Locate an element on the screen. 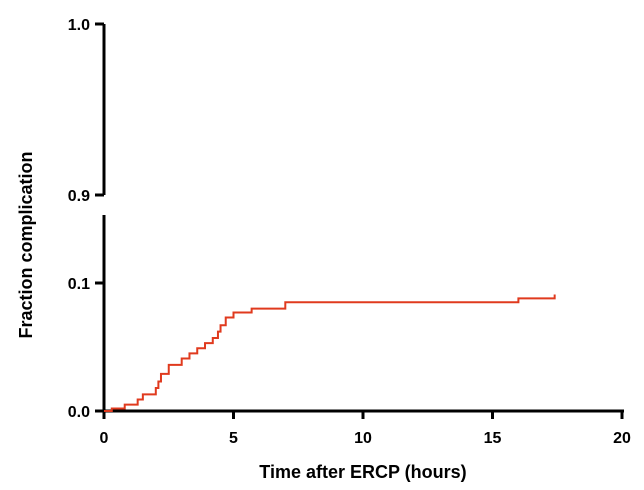  y-tick-label: 1.0 is located at coordinates (79, 25).